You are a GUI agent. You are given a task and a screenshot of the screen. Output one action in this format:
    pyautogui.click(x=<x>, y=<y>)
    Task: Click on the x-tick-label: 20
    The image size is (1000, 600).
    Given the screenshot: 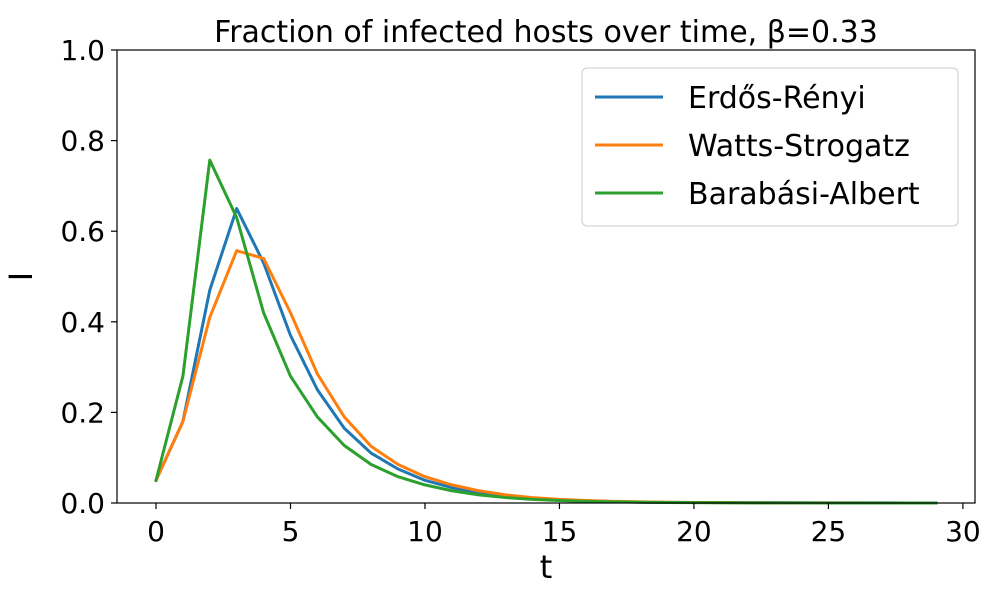 What is the action you would take?
    pyautogui.click(x=694, y=531)
    